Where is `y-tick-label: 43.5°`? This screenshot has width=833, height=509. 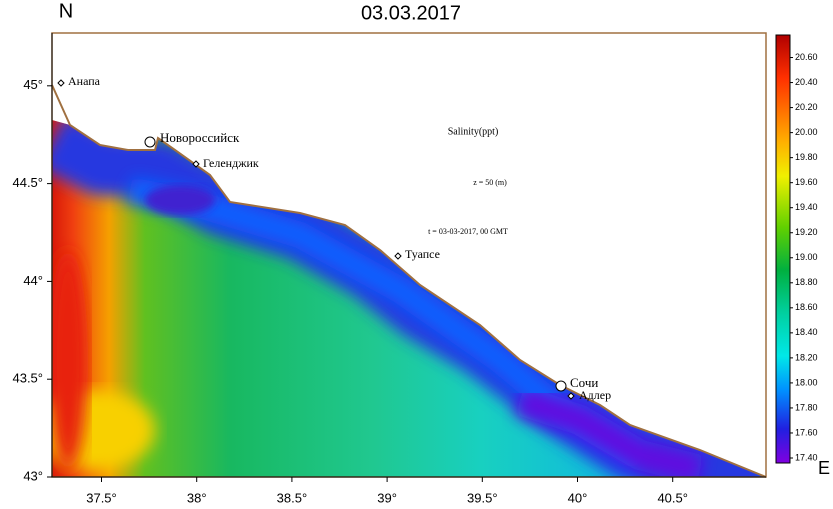
y-tick-label: 43.5° is located at coordinates (27, 378).